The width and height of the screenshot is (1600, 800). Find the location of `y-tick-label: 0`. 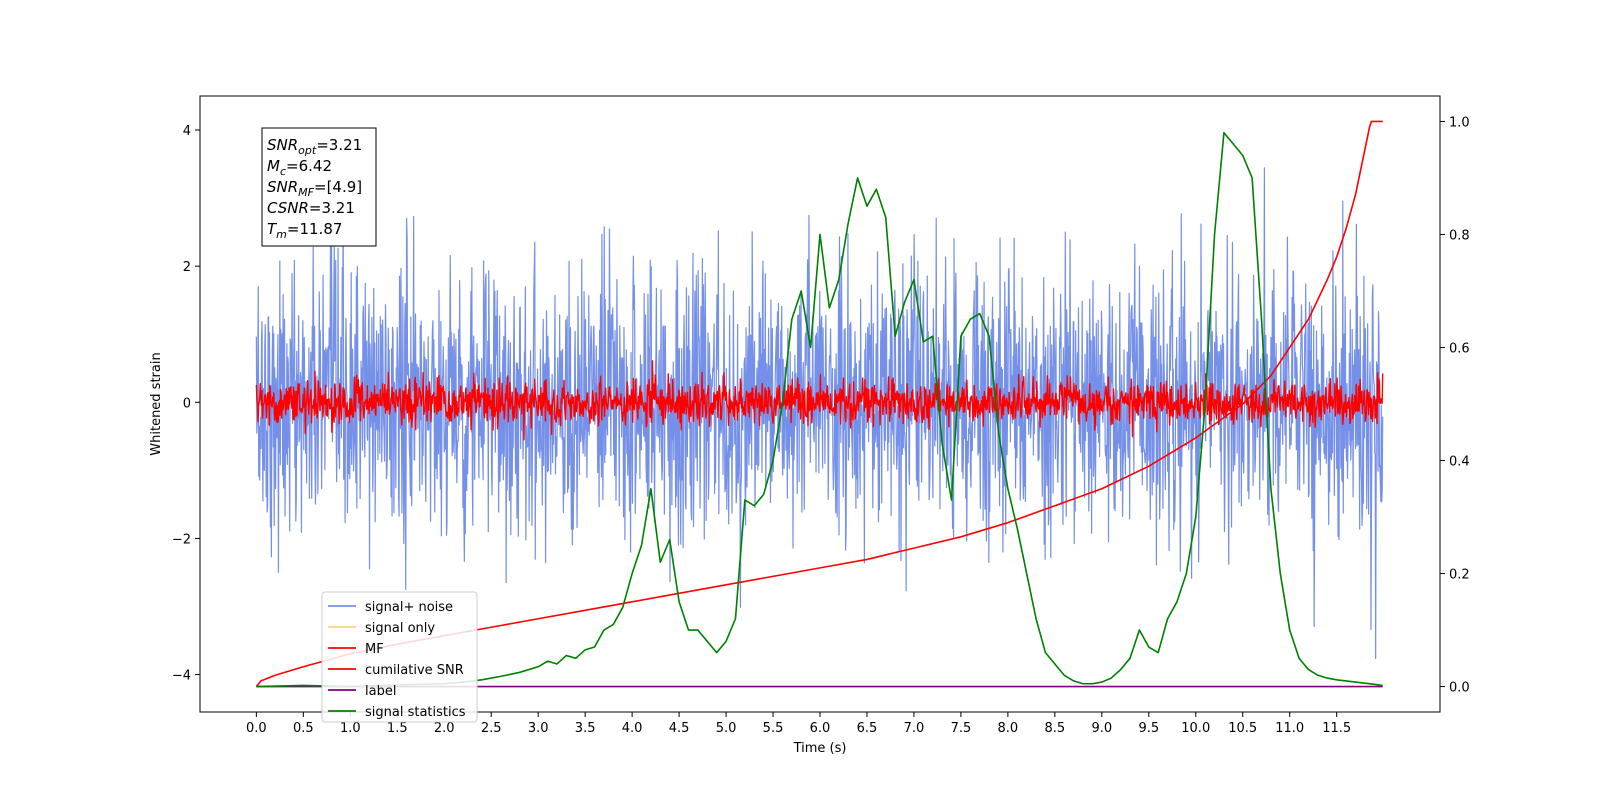

y-tick-label: 0 is located at coordinates (187, 403).